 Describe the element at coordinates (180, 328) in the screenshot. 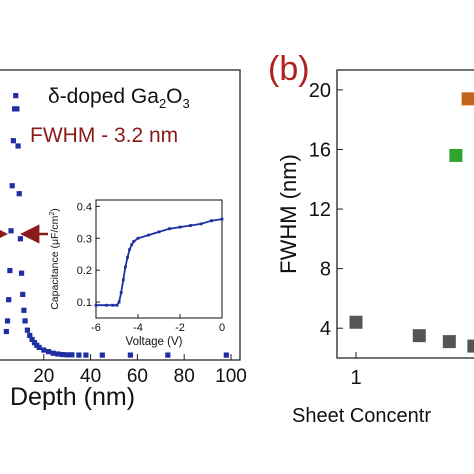

I see `inset-x-tick-label: -2` at that location.